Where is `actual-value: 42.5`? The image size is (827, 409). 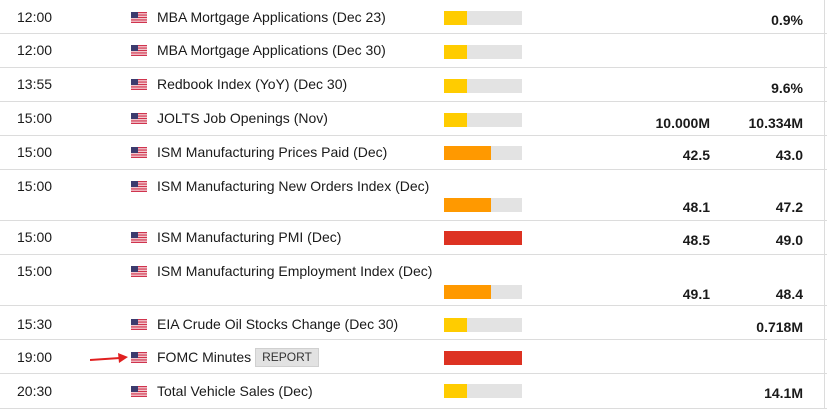
actual-value: 42.5 is located at coordinates (696, 155).